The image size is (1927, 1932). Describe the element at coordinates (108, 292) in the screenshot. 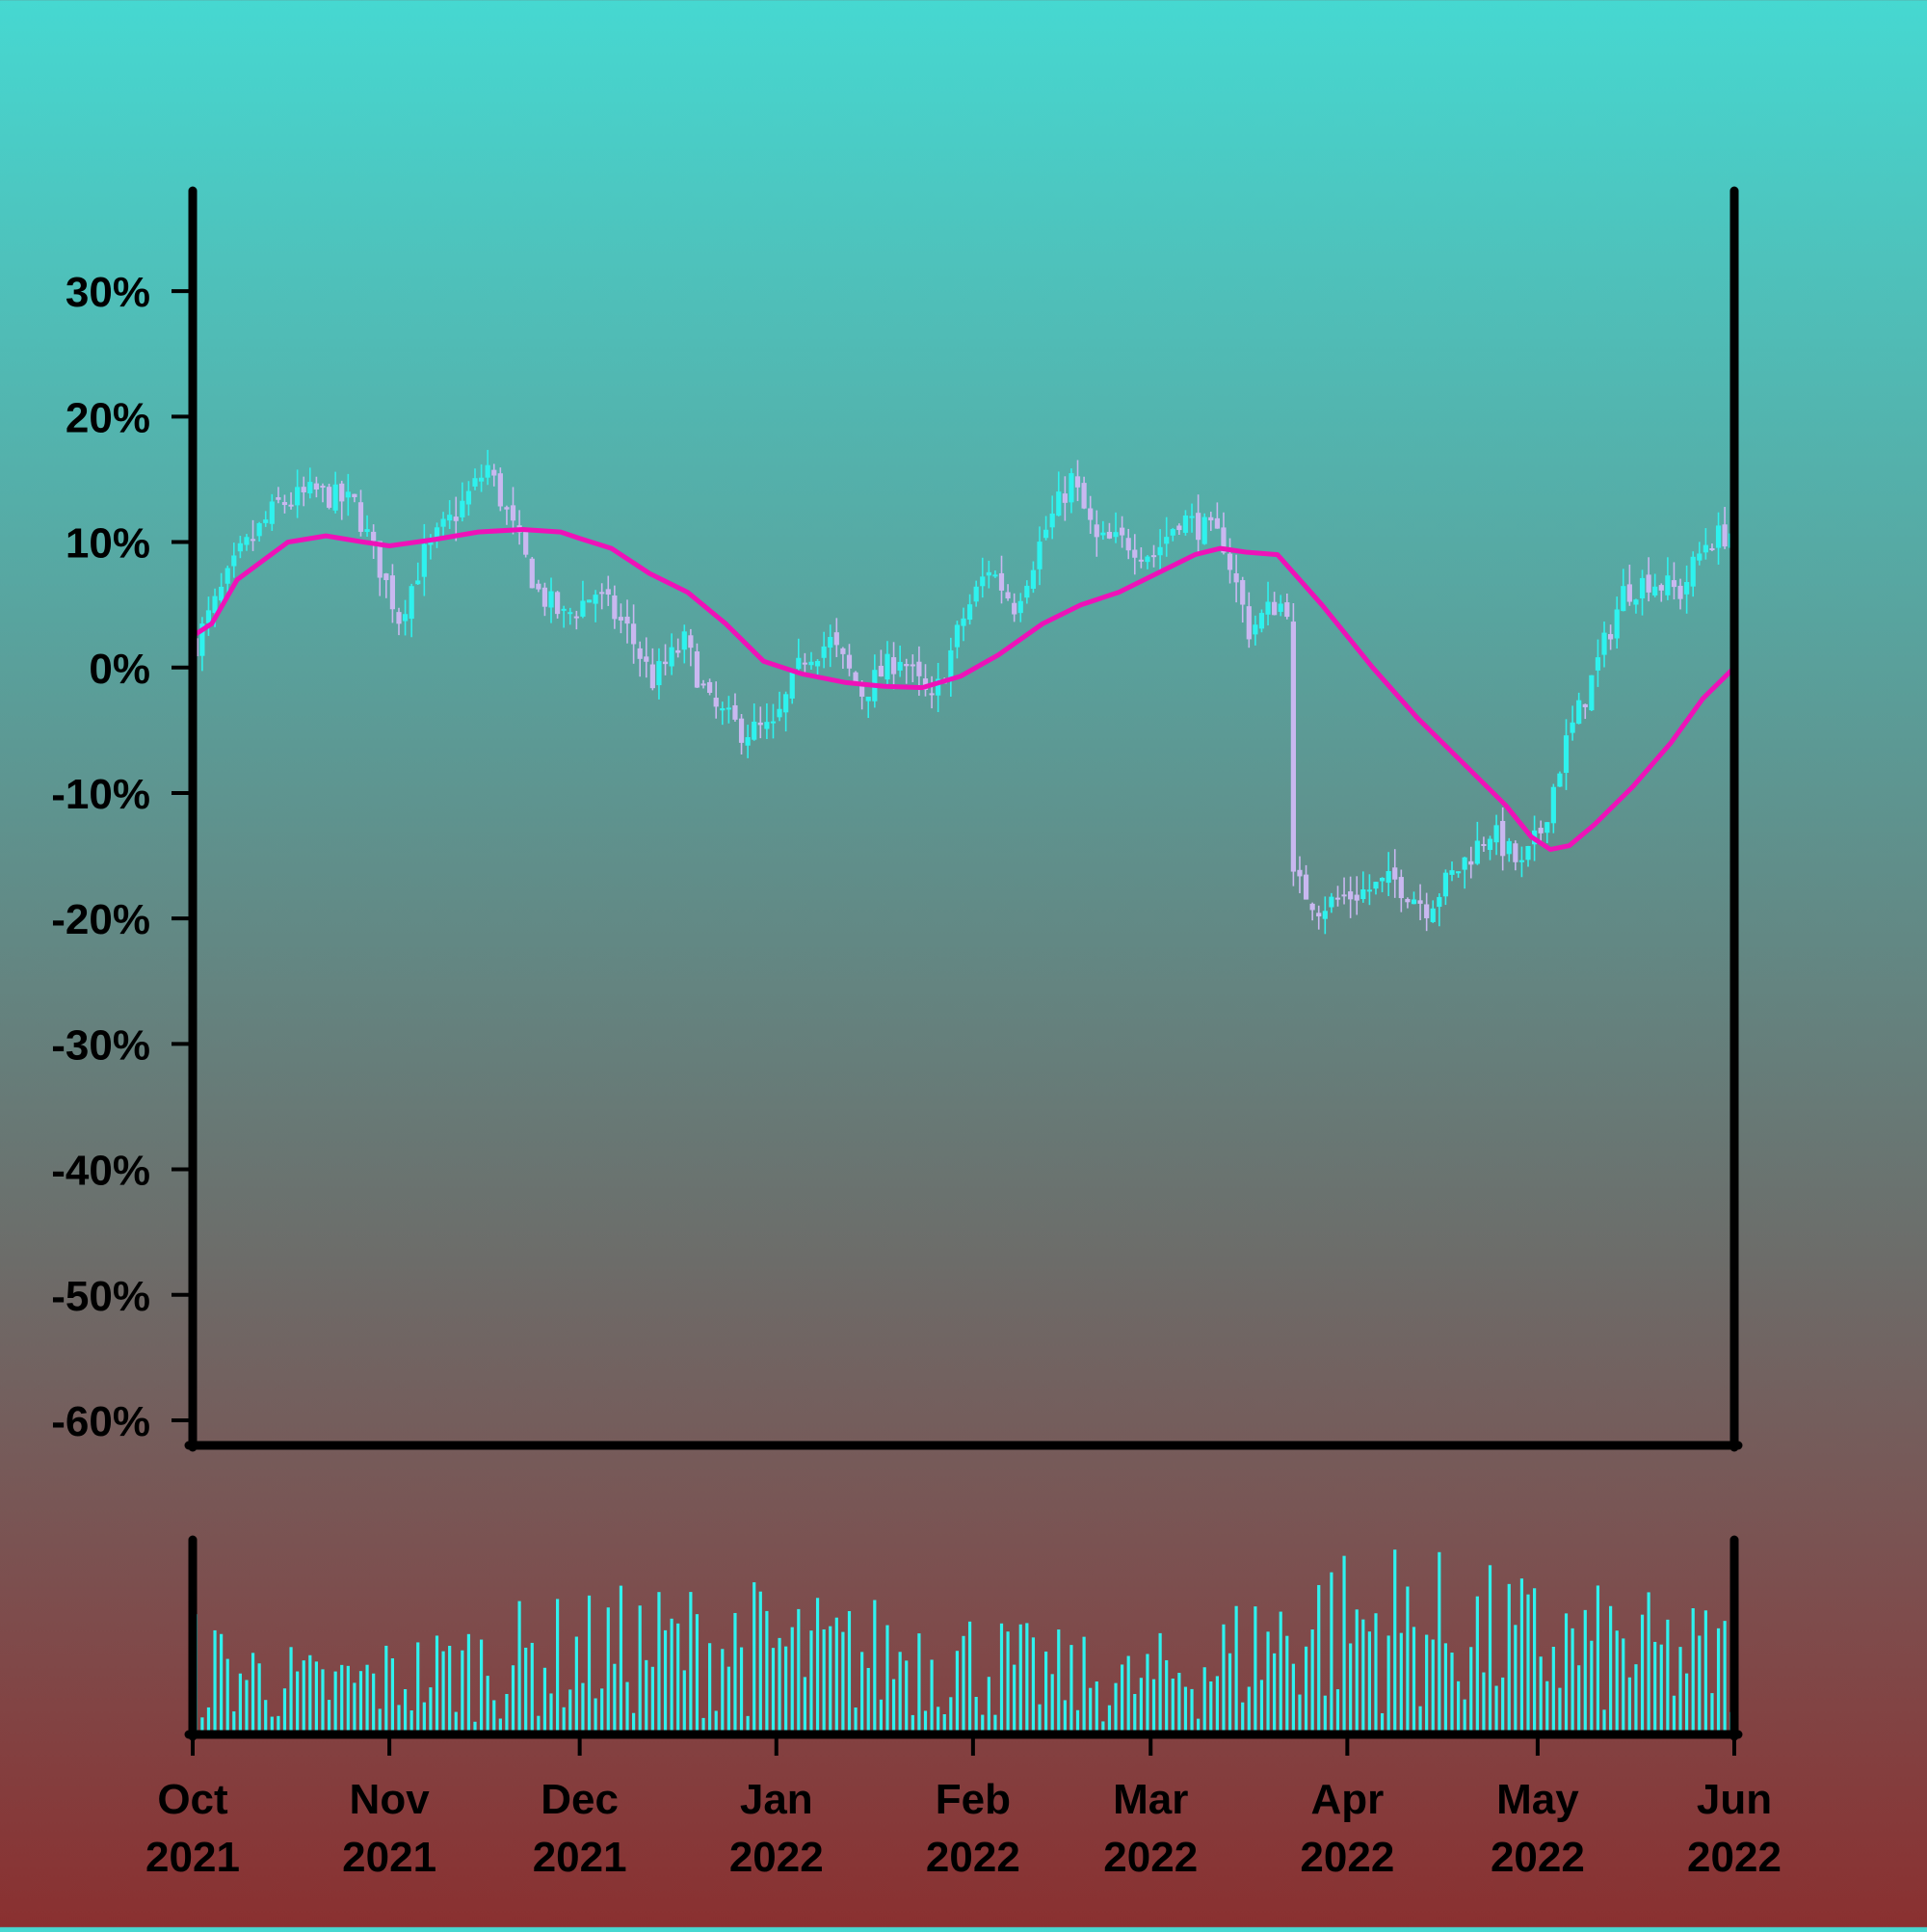

I see `y-tick-label: 30%` at that location.